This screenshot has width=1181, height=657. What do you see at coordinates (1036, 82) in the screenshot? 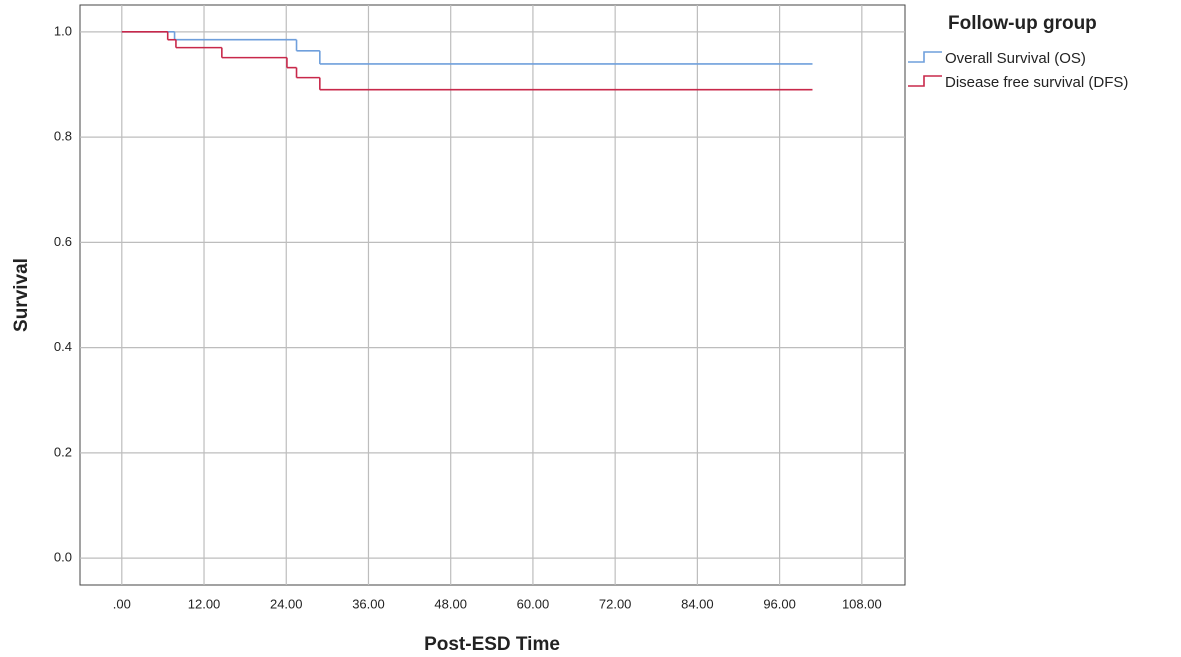
I see `legend-label: Disease free survival (DFS)` at bounding box center [1036, 82].